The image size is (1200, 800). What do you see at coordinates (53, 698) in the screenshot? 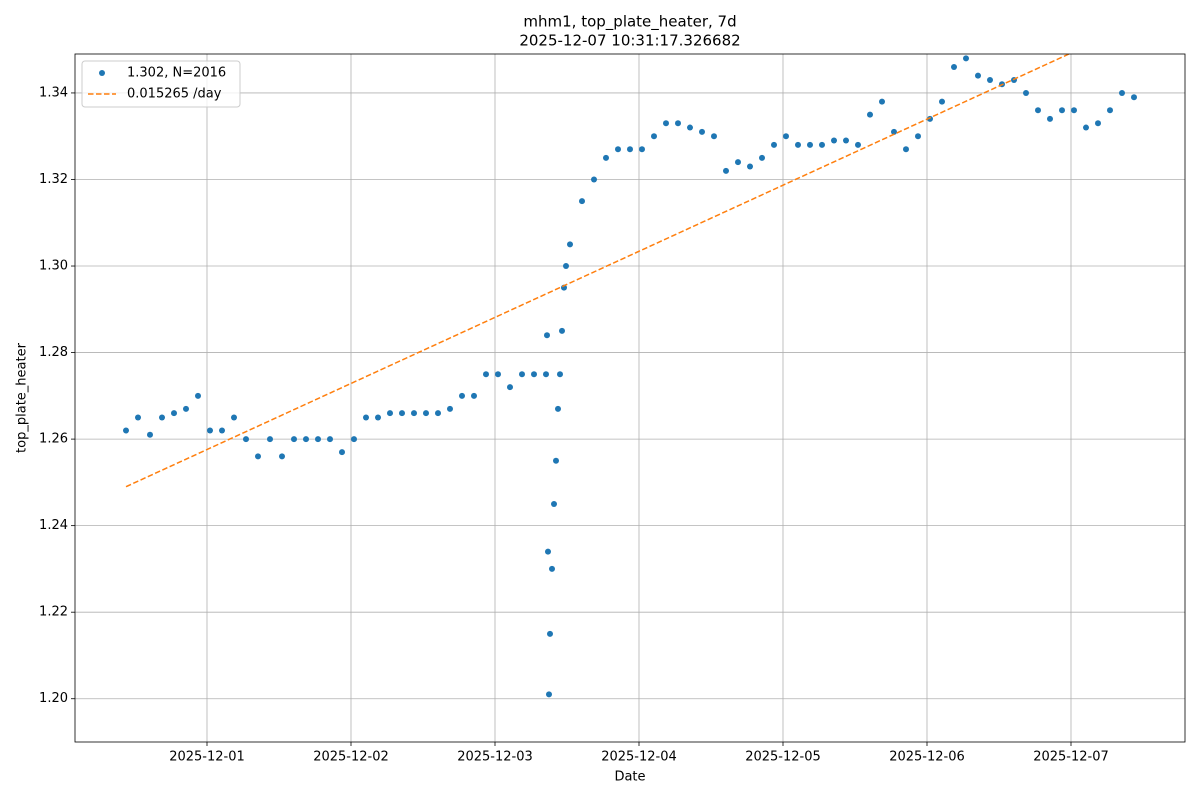
I see `y-tick-label: 1.20` at bounding box center [53, 698].